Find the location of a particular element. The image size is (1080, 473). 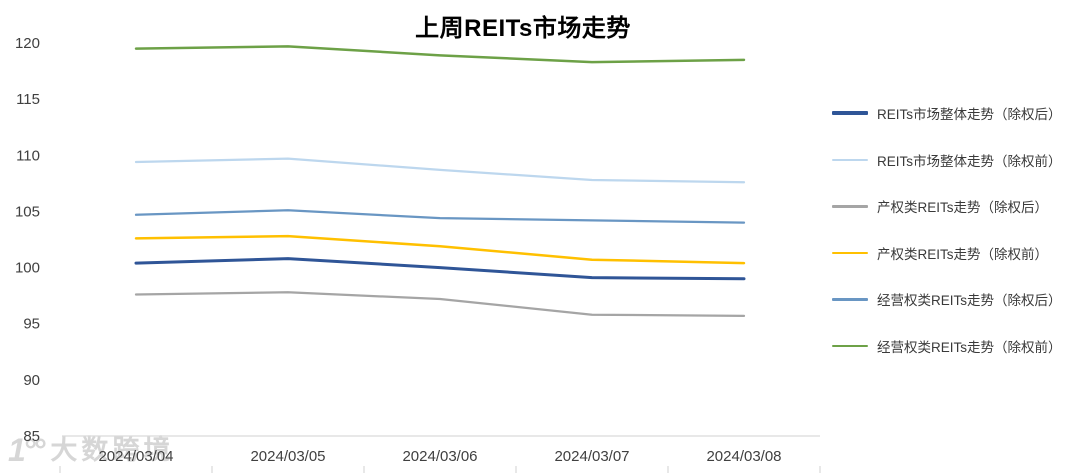

y-axis-label: 100 is located at coordinates (27, 268).